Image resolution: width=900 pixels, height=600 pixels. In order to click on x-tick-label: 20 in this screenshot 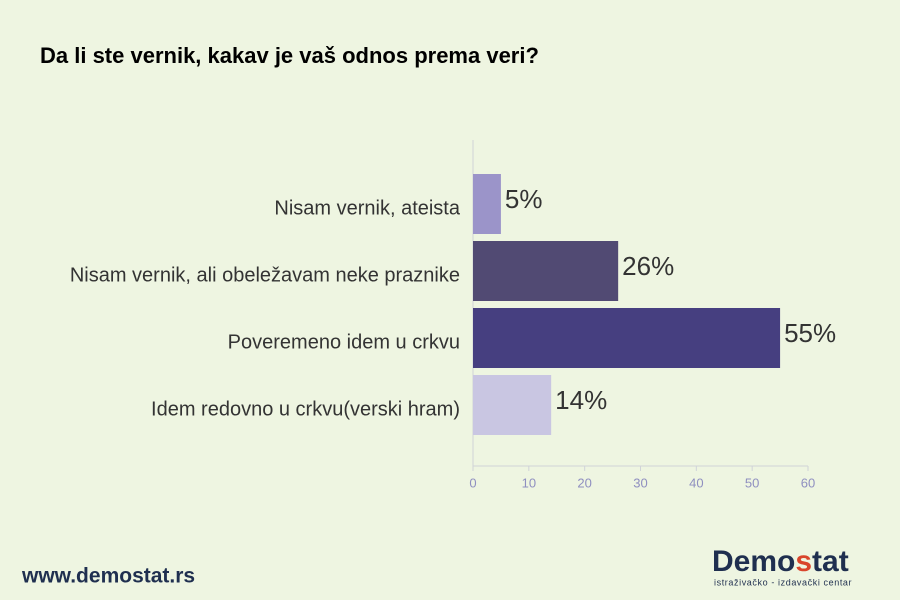, I will do `click(584, 482)`.